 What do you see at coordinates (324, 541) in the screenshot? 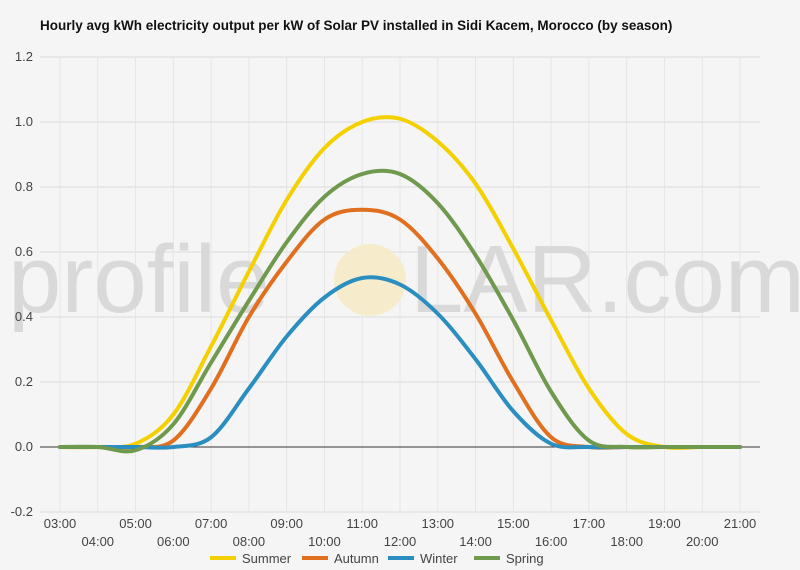
I see `x-tick-label: 10:00` at bounding box center [324, 541].